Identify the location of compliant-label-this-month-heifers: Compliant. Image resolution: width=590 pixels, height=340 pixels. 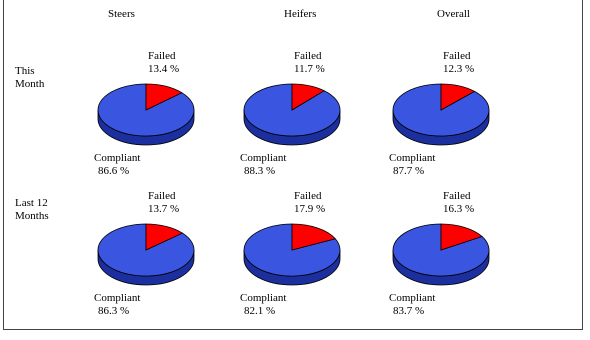
(263, 158).